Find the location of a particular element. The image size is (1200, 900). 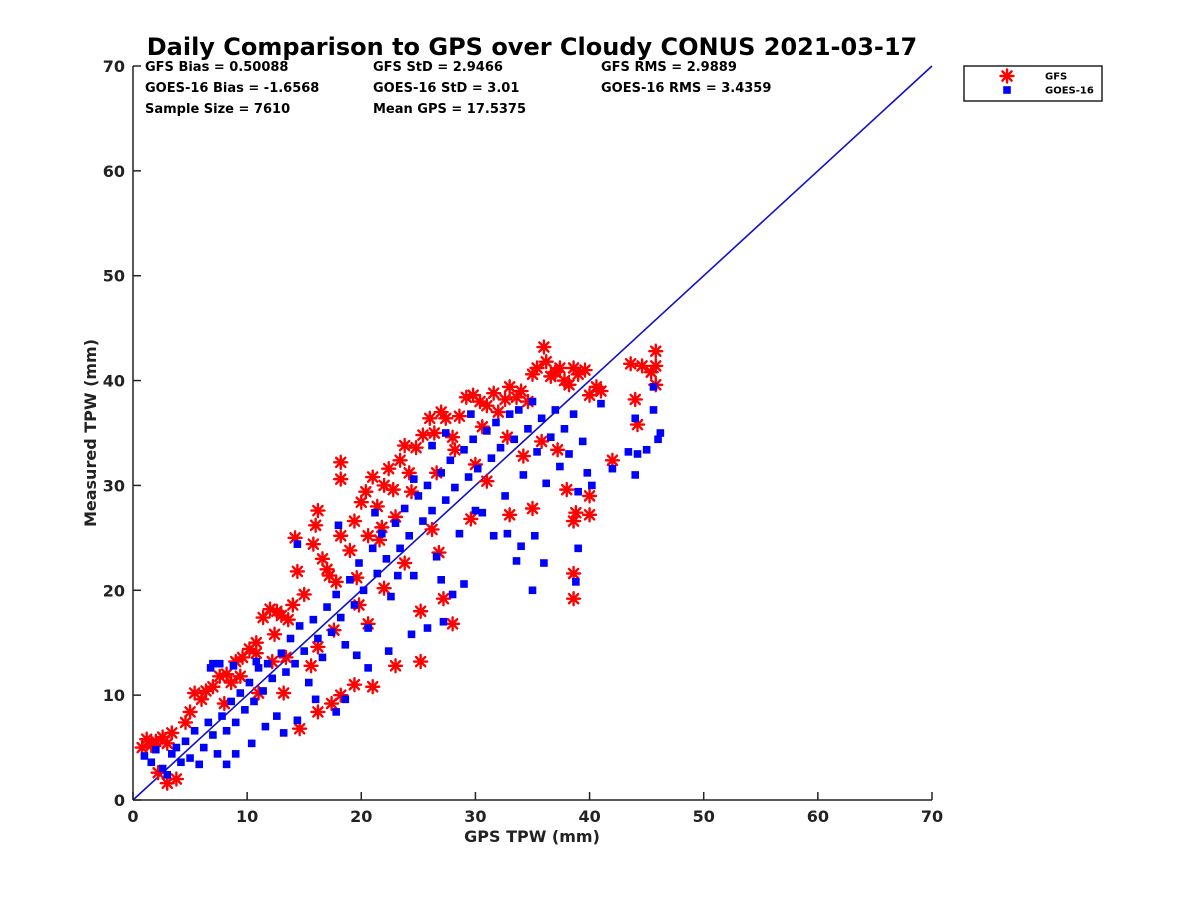

x-tick-label: 40 is located at coordinates (589, 816).